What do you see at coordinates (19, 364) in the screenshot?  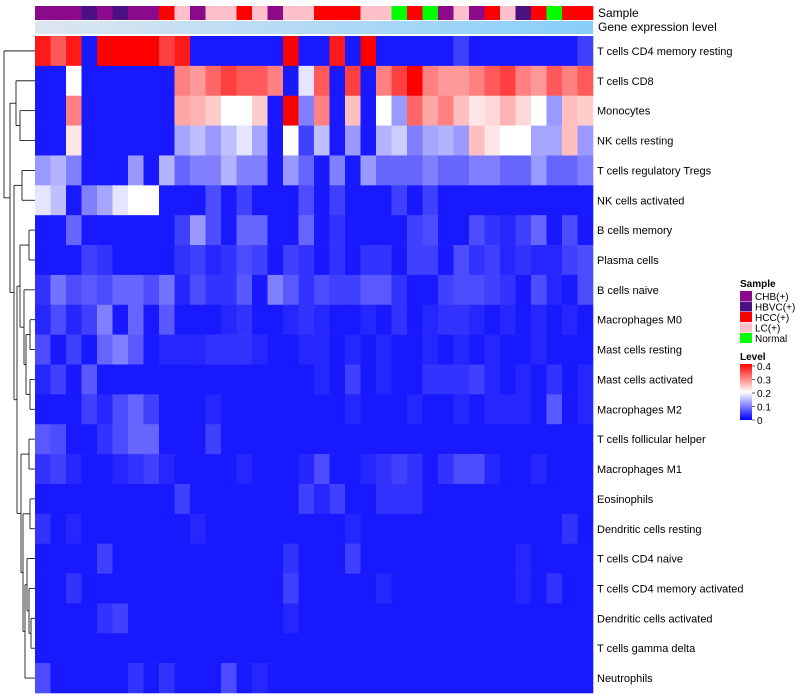 I see `row-dendrogram` at bounding box center [19, 364].